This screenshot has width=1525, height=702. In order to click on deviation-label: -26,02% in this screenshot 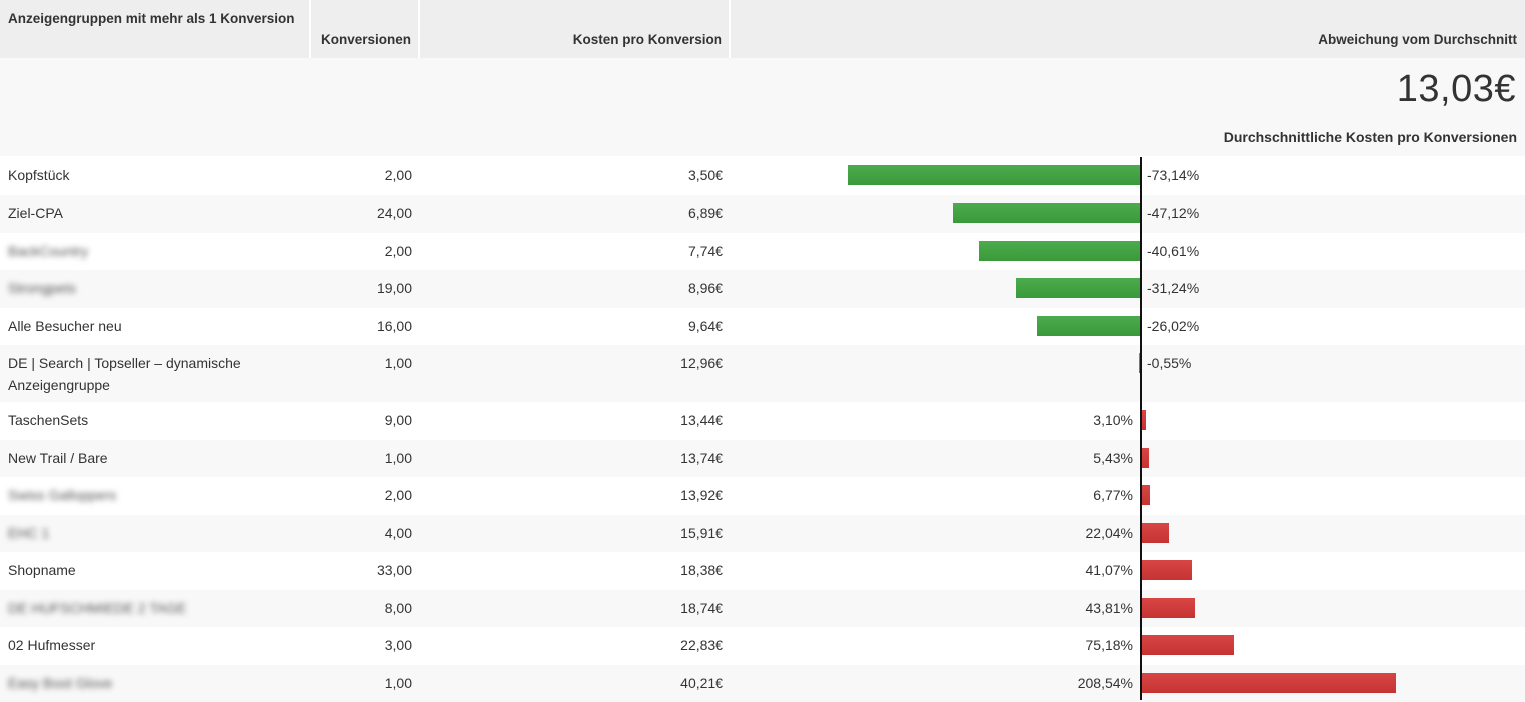, I will do `click(1173, 326)`.